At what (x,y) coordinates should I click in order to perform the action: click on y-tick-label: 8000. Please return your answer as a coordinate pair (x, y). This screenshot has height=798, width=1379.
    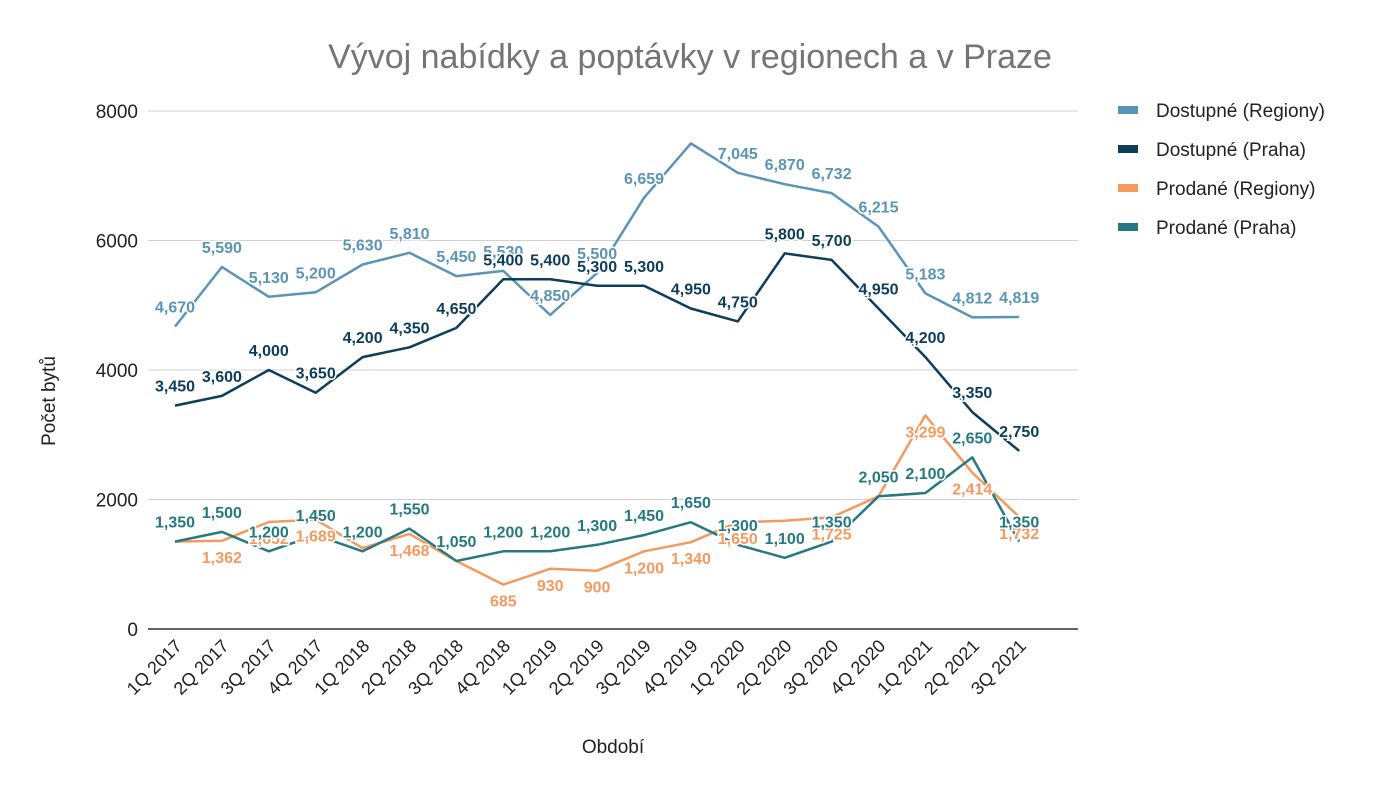
    Looking at the image, I should click on (117, 112).